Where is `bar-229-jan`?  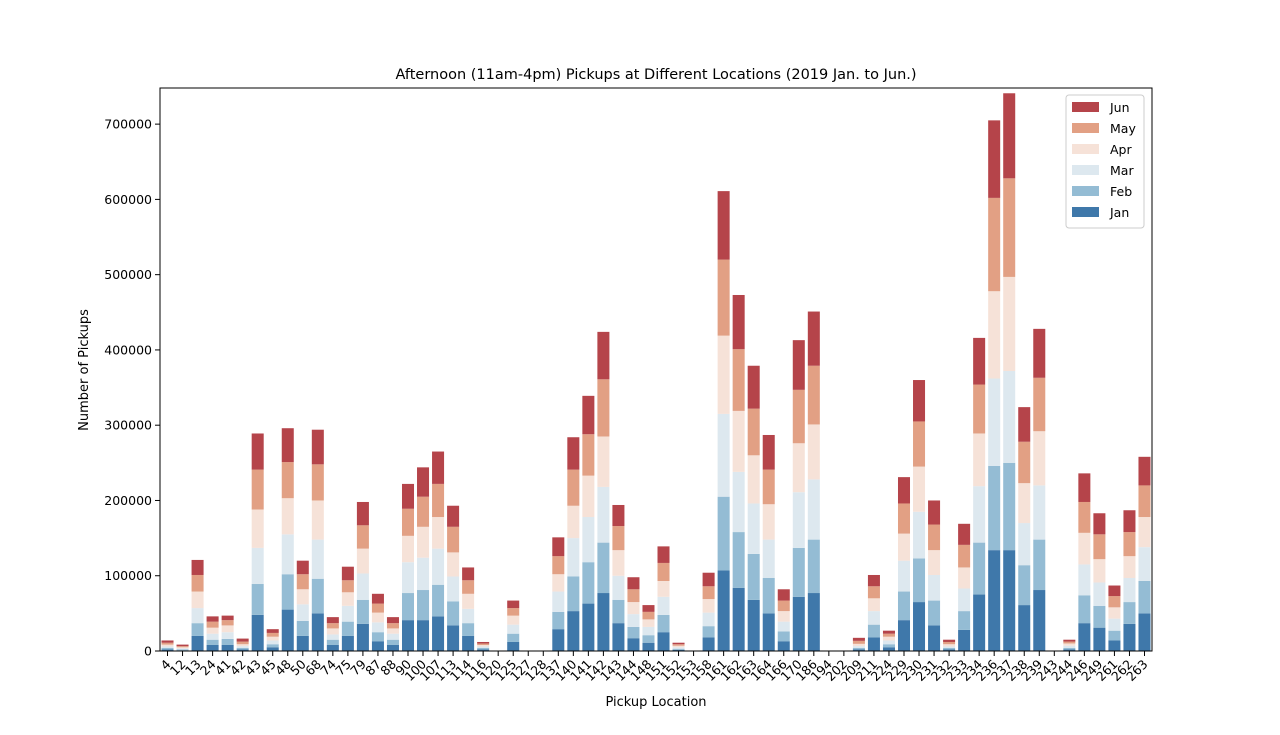 bar-229-jan is located at coordinates (904, 635).